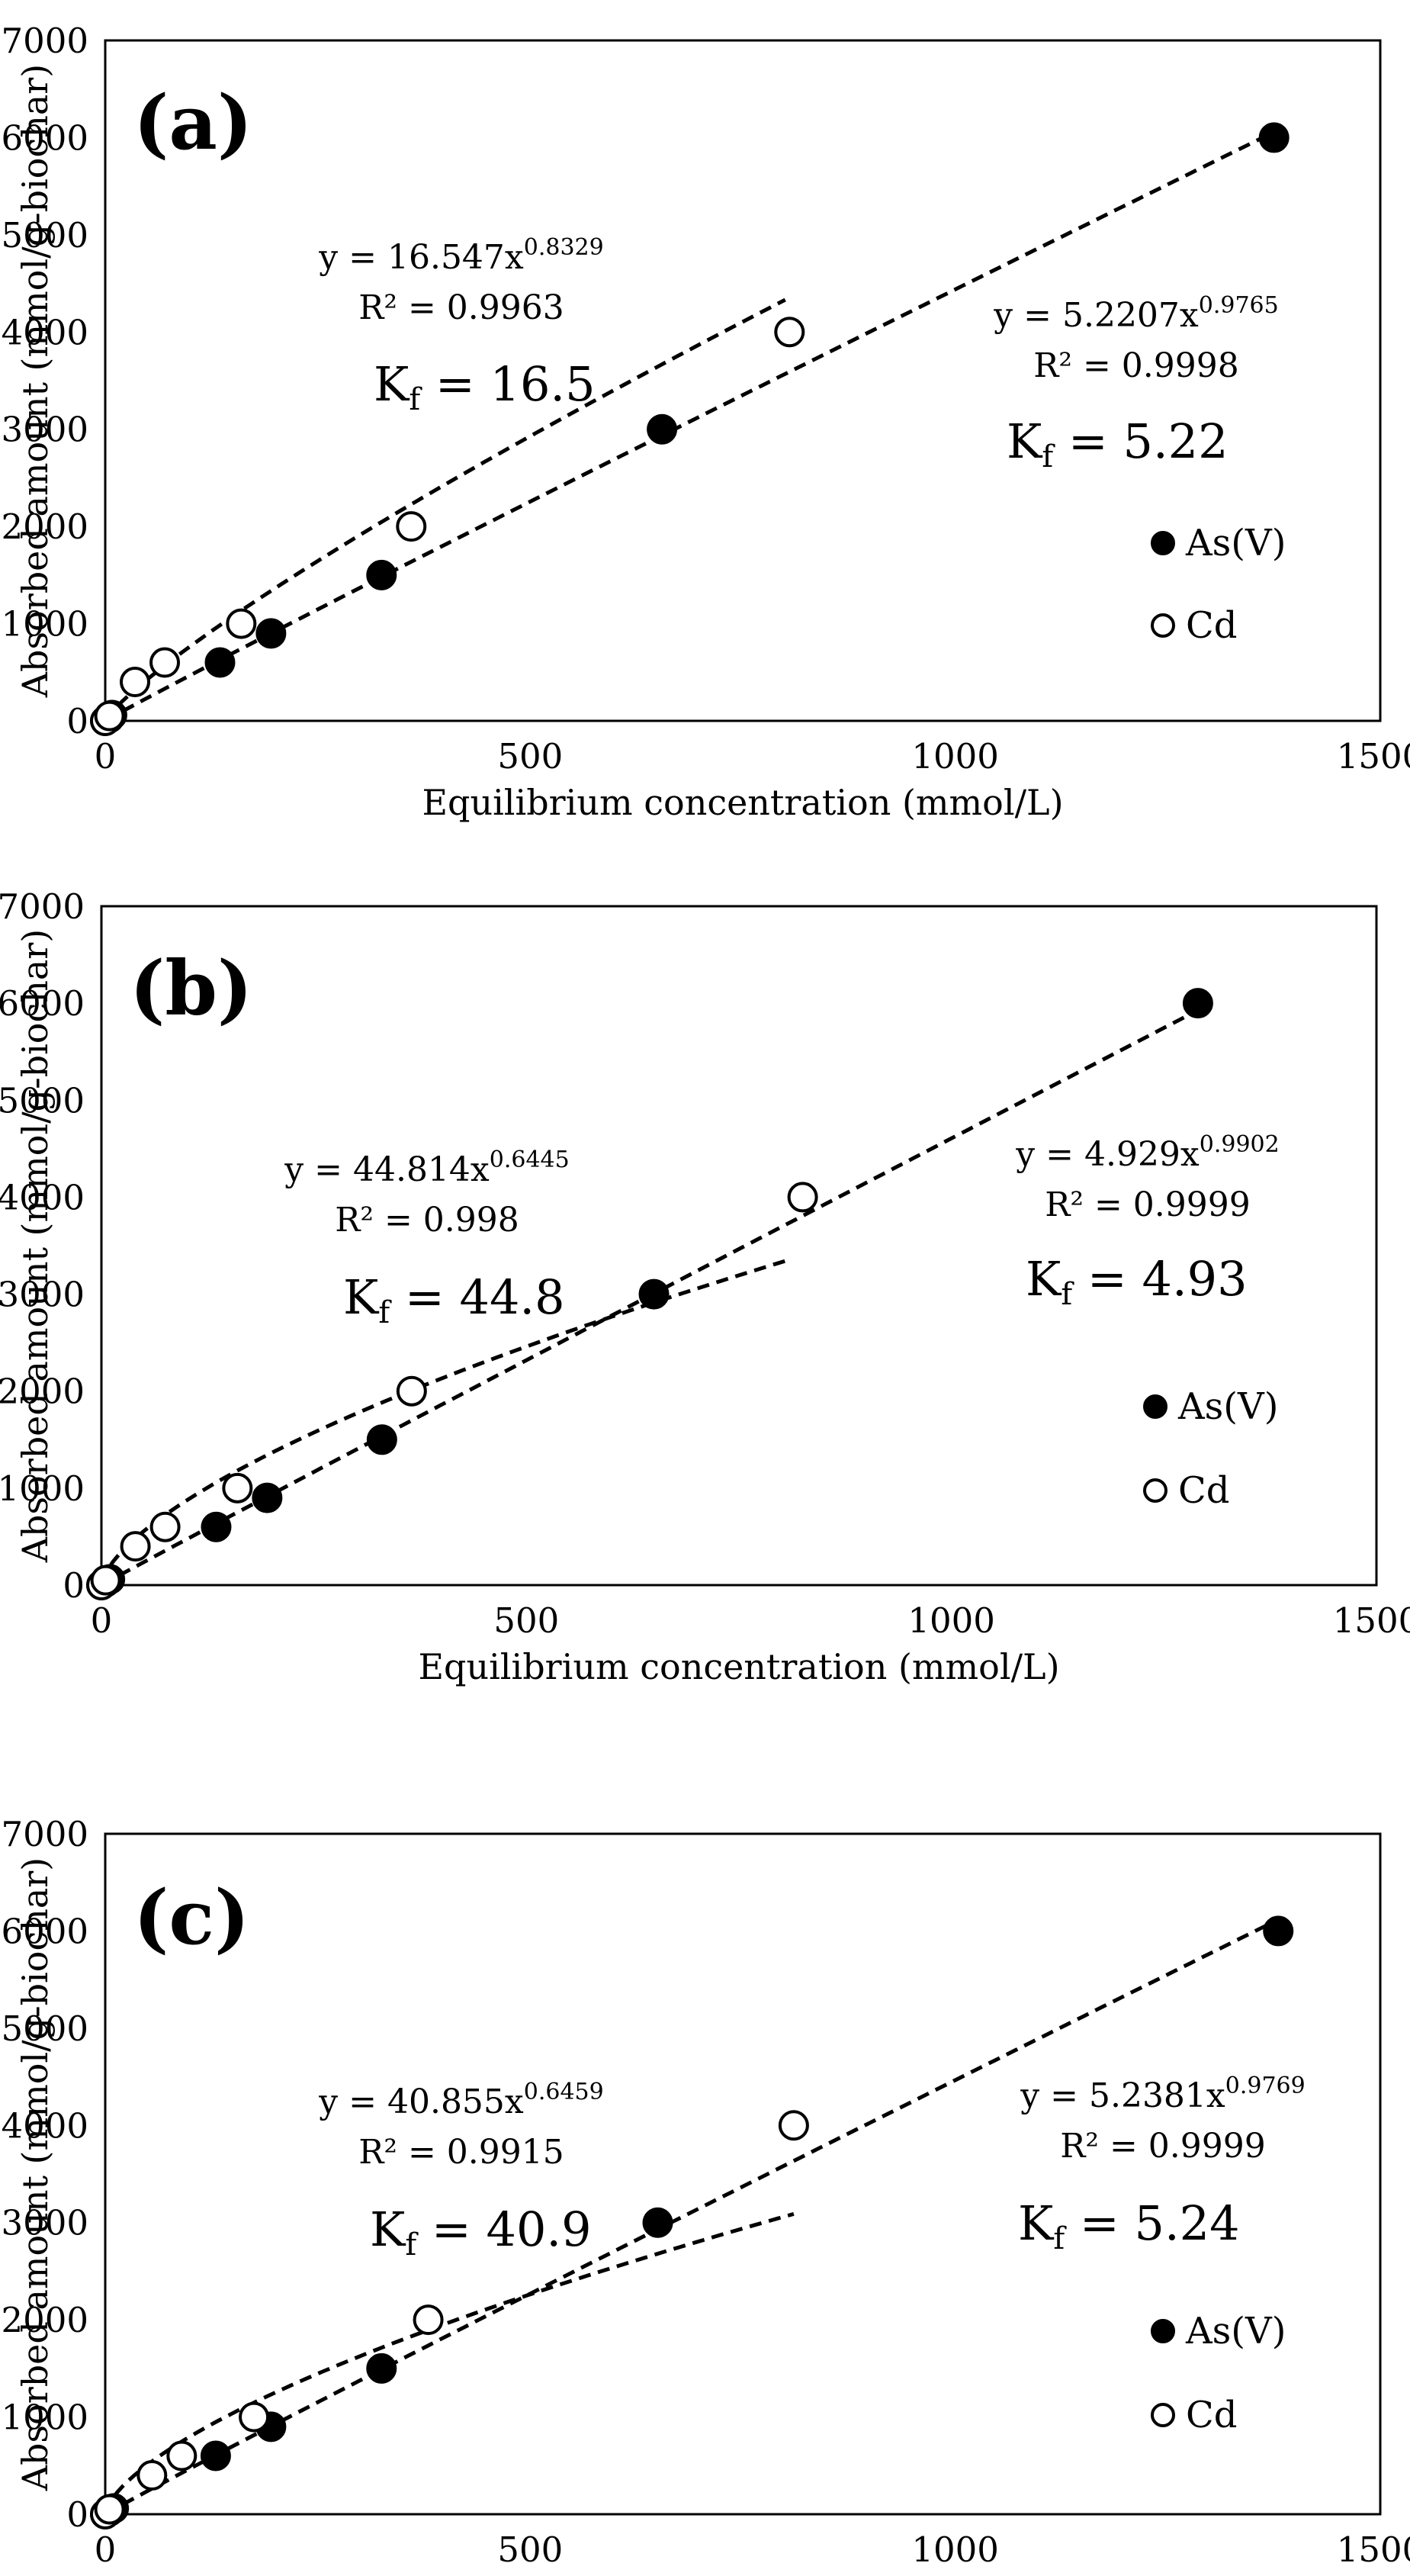  Describe the element at coordinates (427, 1220) in the screenshot. I see `cd-r-squared: R² = 0.998` at that location.